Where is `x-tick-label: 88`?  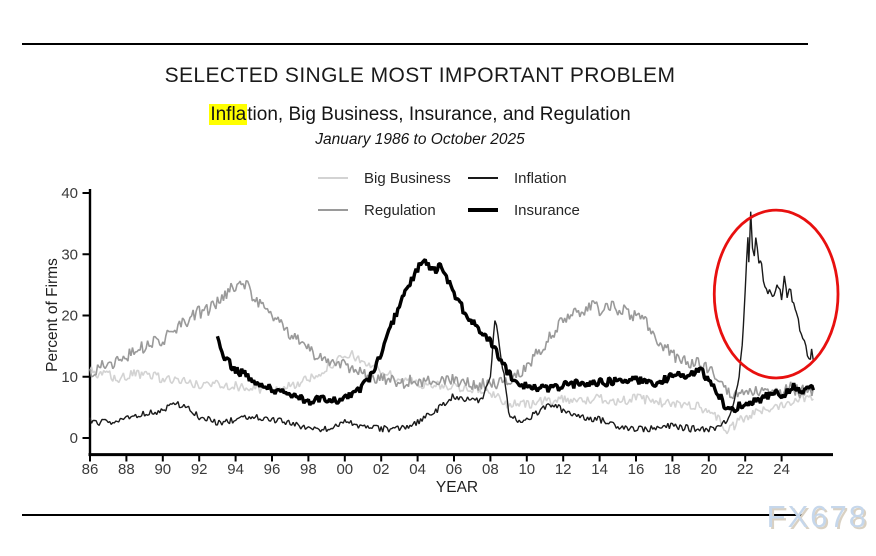
x-tick-label: 88 is located at coordinates (126, 469).